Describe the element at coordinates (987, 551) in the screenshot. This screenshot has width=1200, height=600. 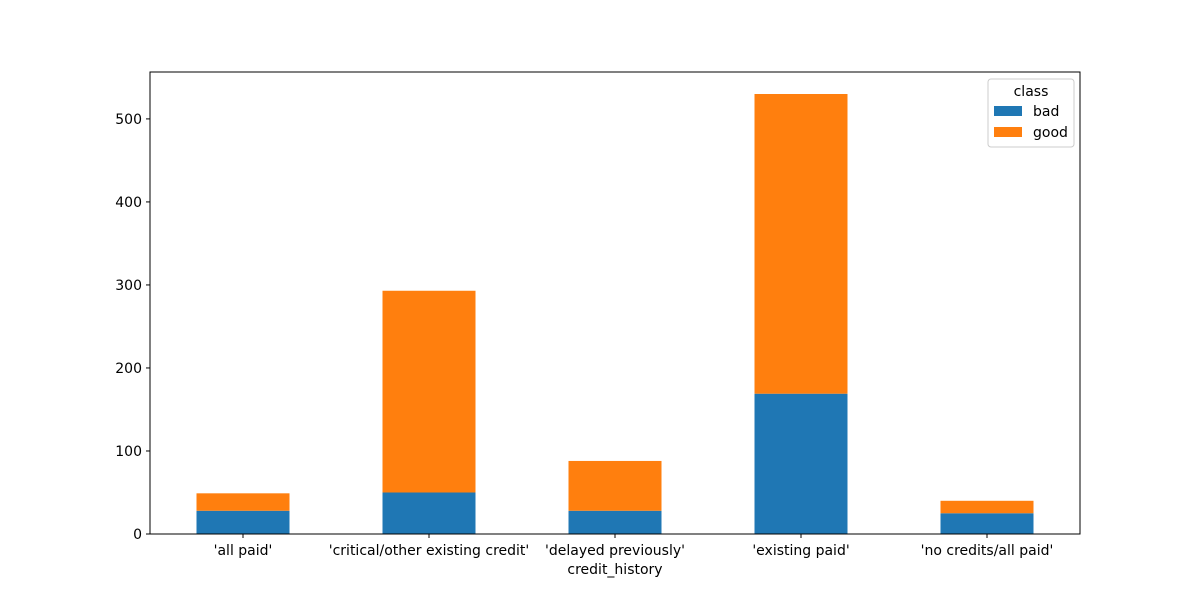
I see `x-tick-label-4: 'no credits/all paid'` at that location.